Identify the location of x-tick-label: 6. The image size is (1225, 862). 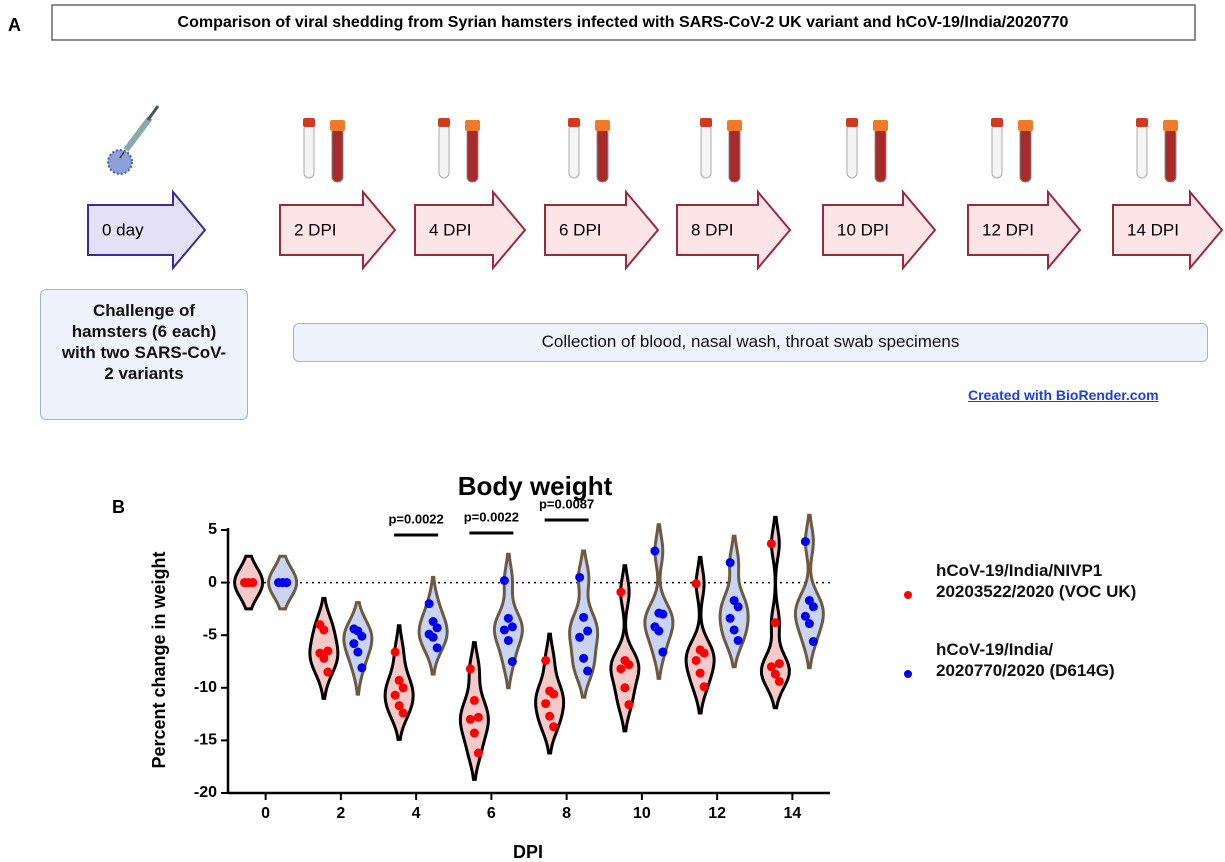
(491, 813).